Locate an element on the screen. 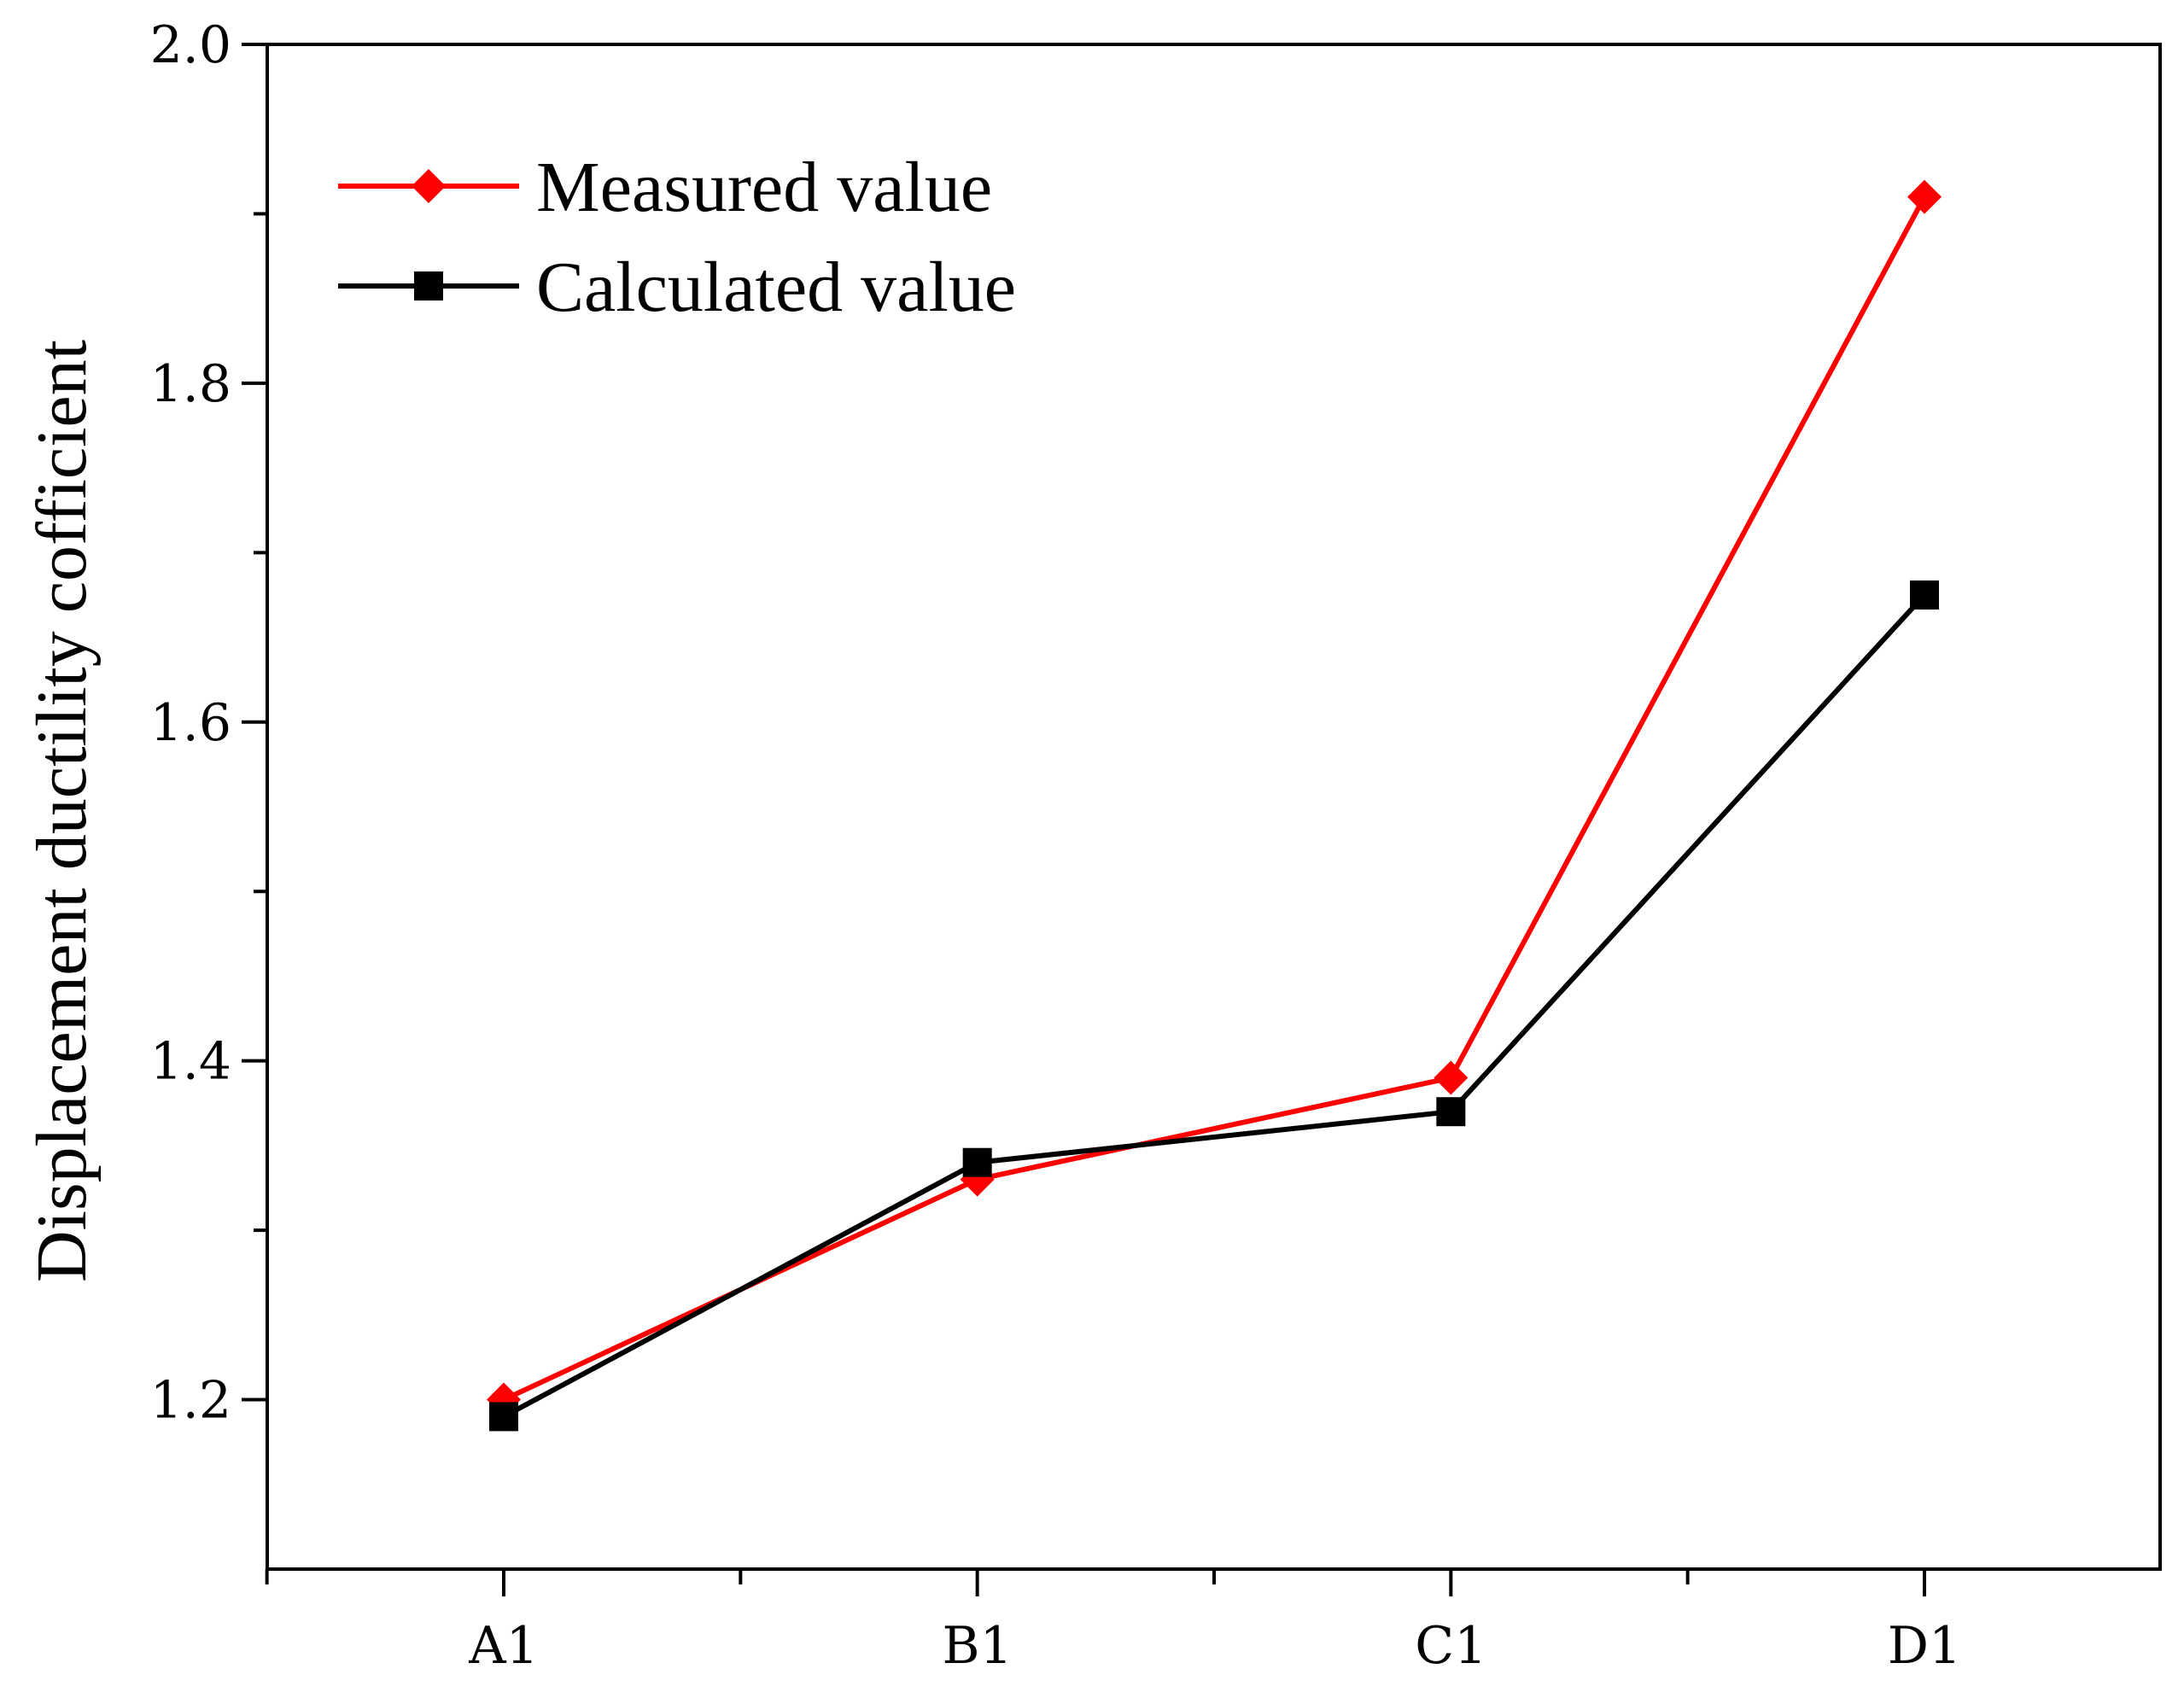 Image resolution: width=2184 pixels, height=1698 pixels. y-tick-label: 1.4 is located at coordinates (191, 1062).